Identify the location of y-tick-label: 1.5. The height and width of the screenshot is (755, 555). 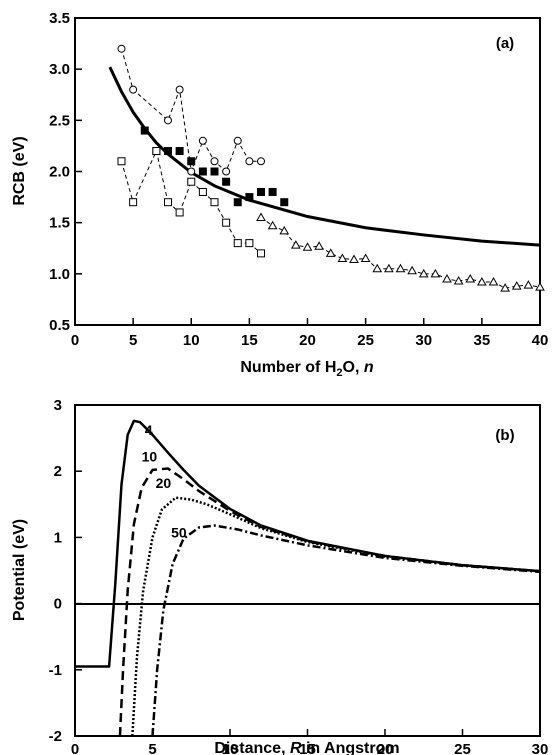
(59, 223).